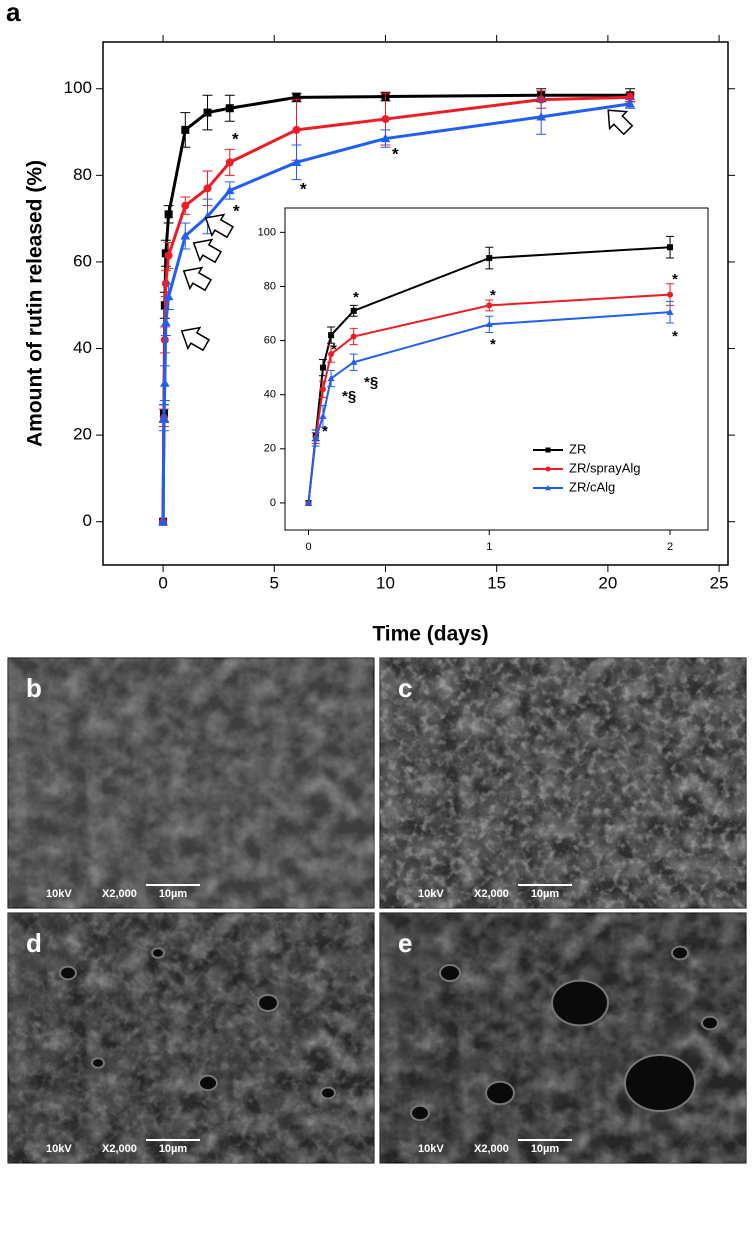 This screenshot has width=752, height=1249. I want to click on legend-label: ZR/cAlg, so click(592, 486).